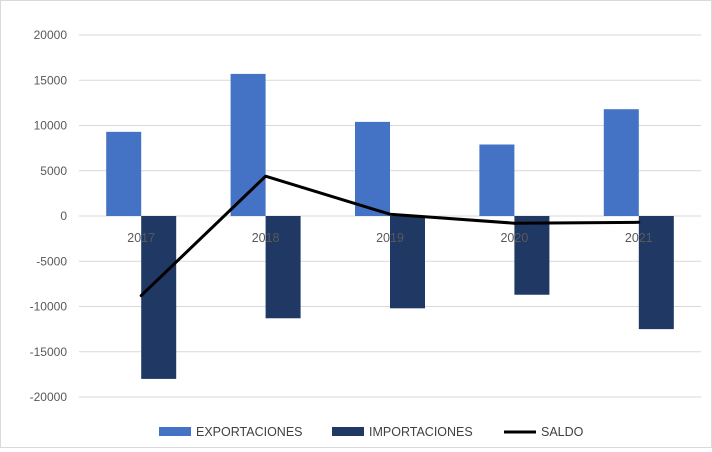 The height and width of the screenshot is (452, 712). I want to click on bar-exportaciones-2021, so click(621, 162).